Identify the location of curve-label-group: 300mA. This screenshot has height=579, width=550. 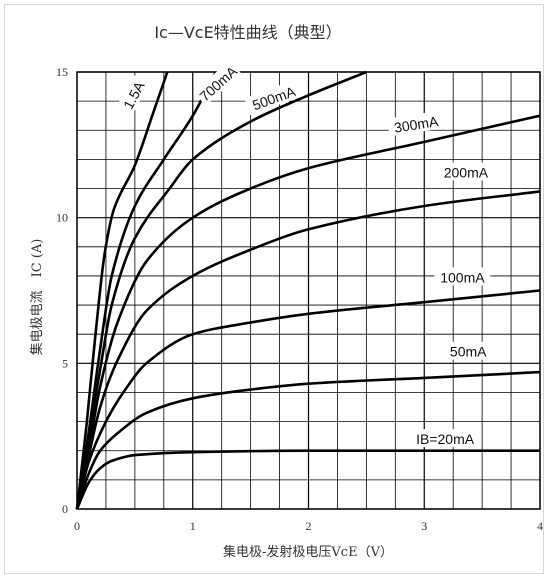
(416, 123).